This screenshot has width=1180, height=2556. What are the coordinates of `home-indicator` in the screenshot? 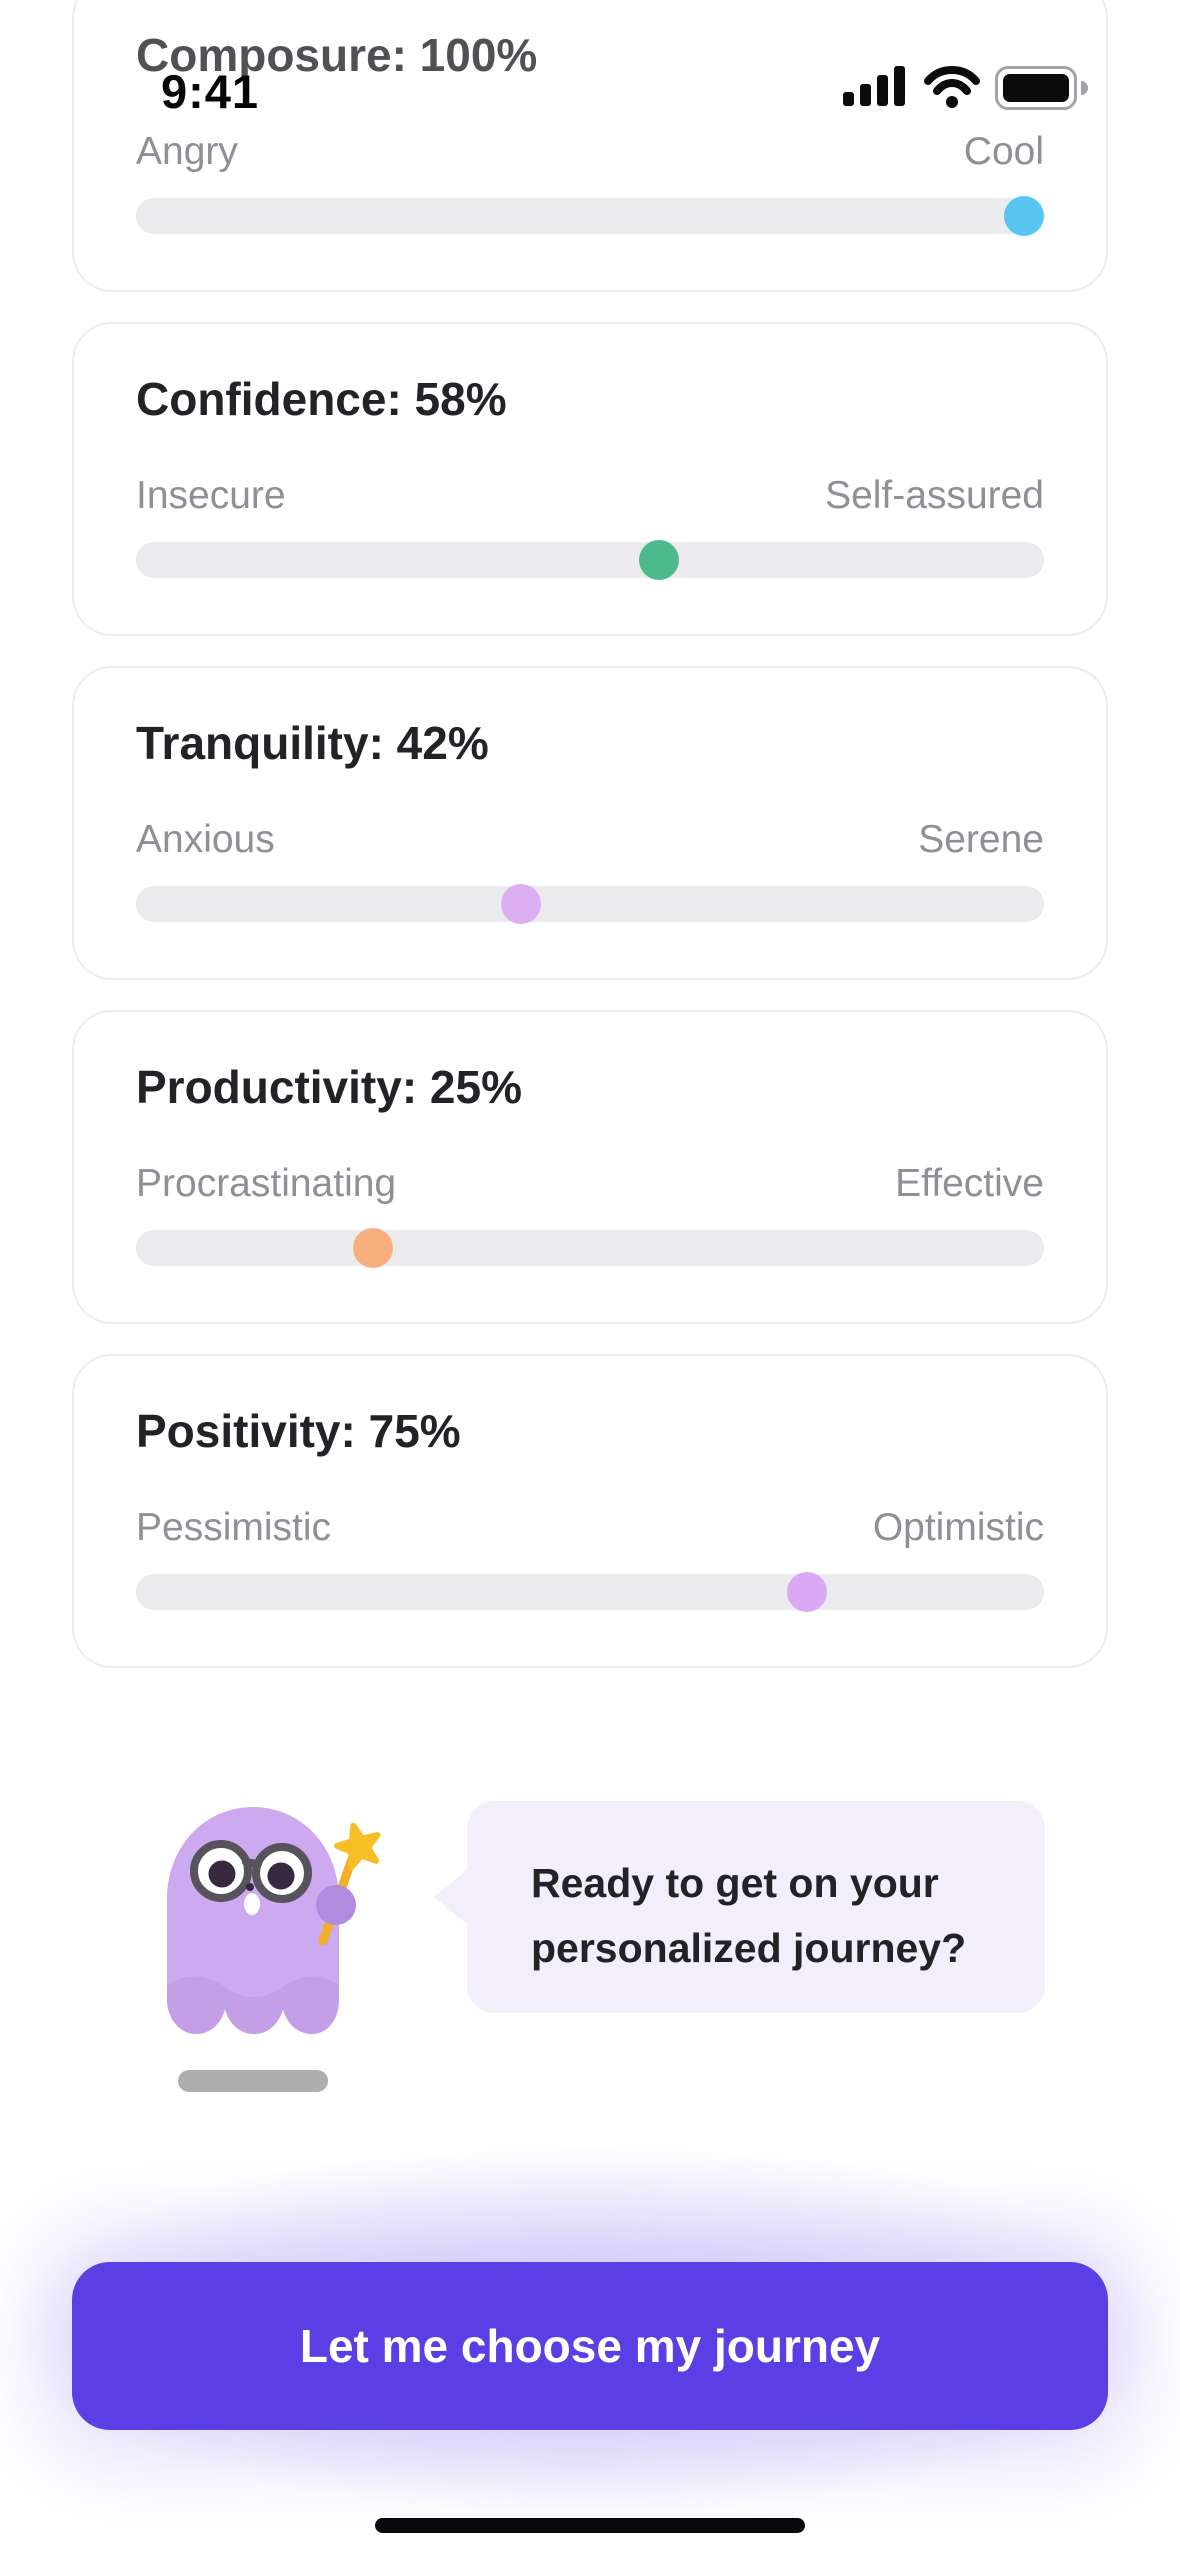 It's located at (590, 2525).